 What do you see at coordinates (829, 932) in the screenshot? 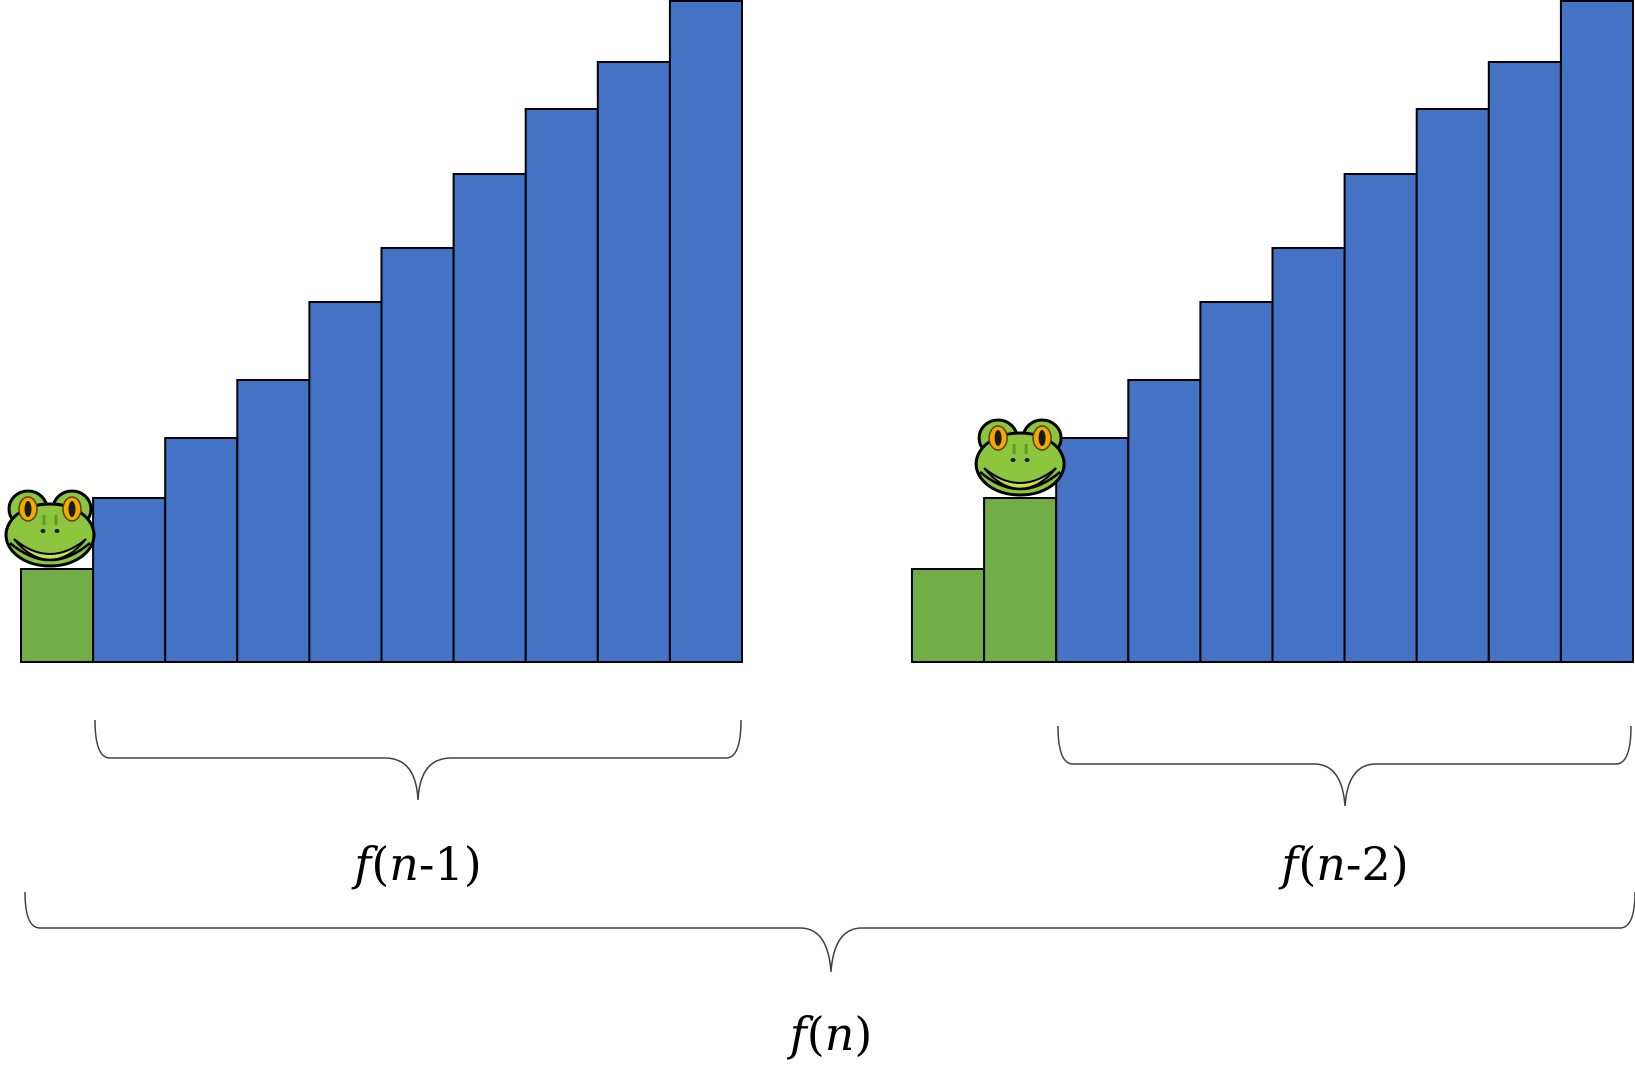
I see `total-brace` at bounding box center [829, 932].